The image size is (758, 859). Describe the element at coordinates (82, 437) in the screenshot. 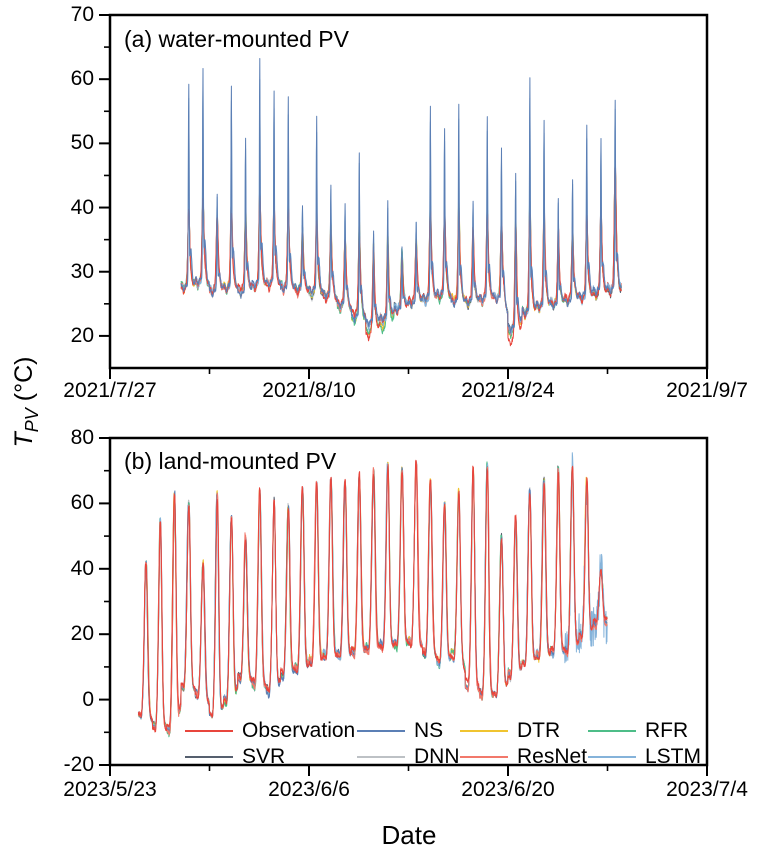

I see `y-tick-label: 80` at that location.